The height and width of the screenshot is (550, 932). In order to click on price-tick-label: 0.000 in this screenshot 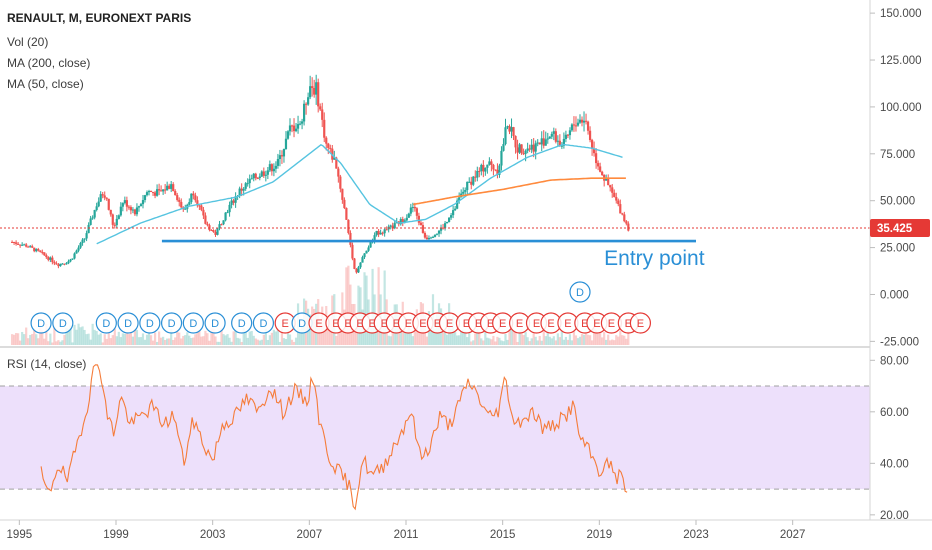, I will do `click(894, 295)`.